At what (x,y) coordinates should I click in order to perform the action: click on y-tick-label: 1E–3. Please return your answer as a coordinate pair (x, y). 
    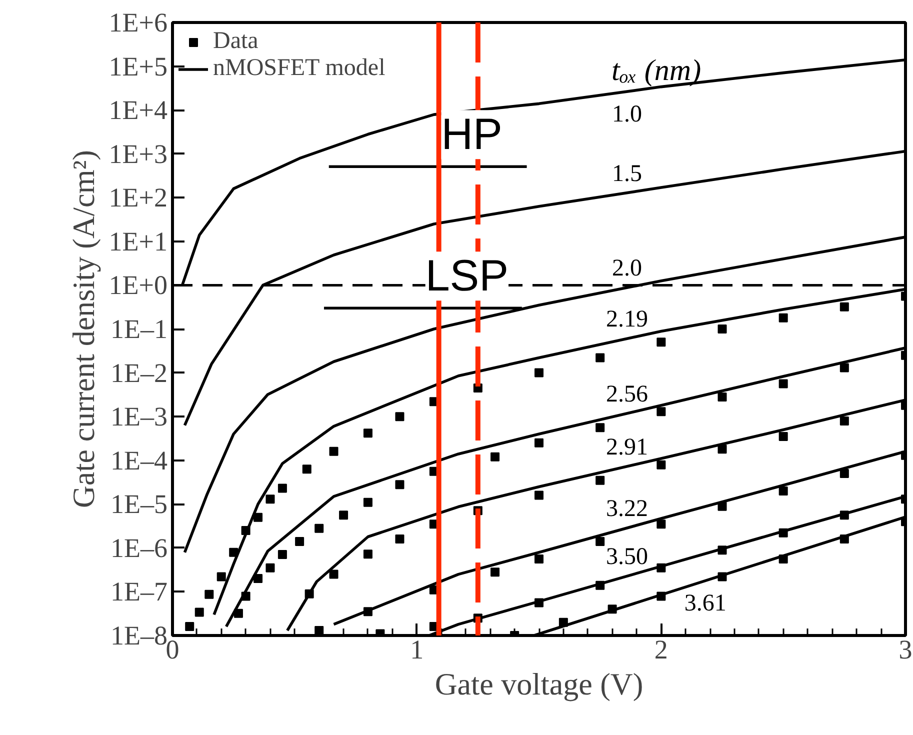
    Looking at the image, I should click on (139, 417).